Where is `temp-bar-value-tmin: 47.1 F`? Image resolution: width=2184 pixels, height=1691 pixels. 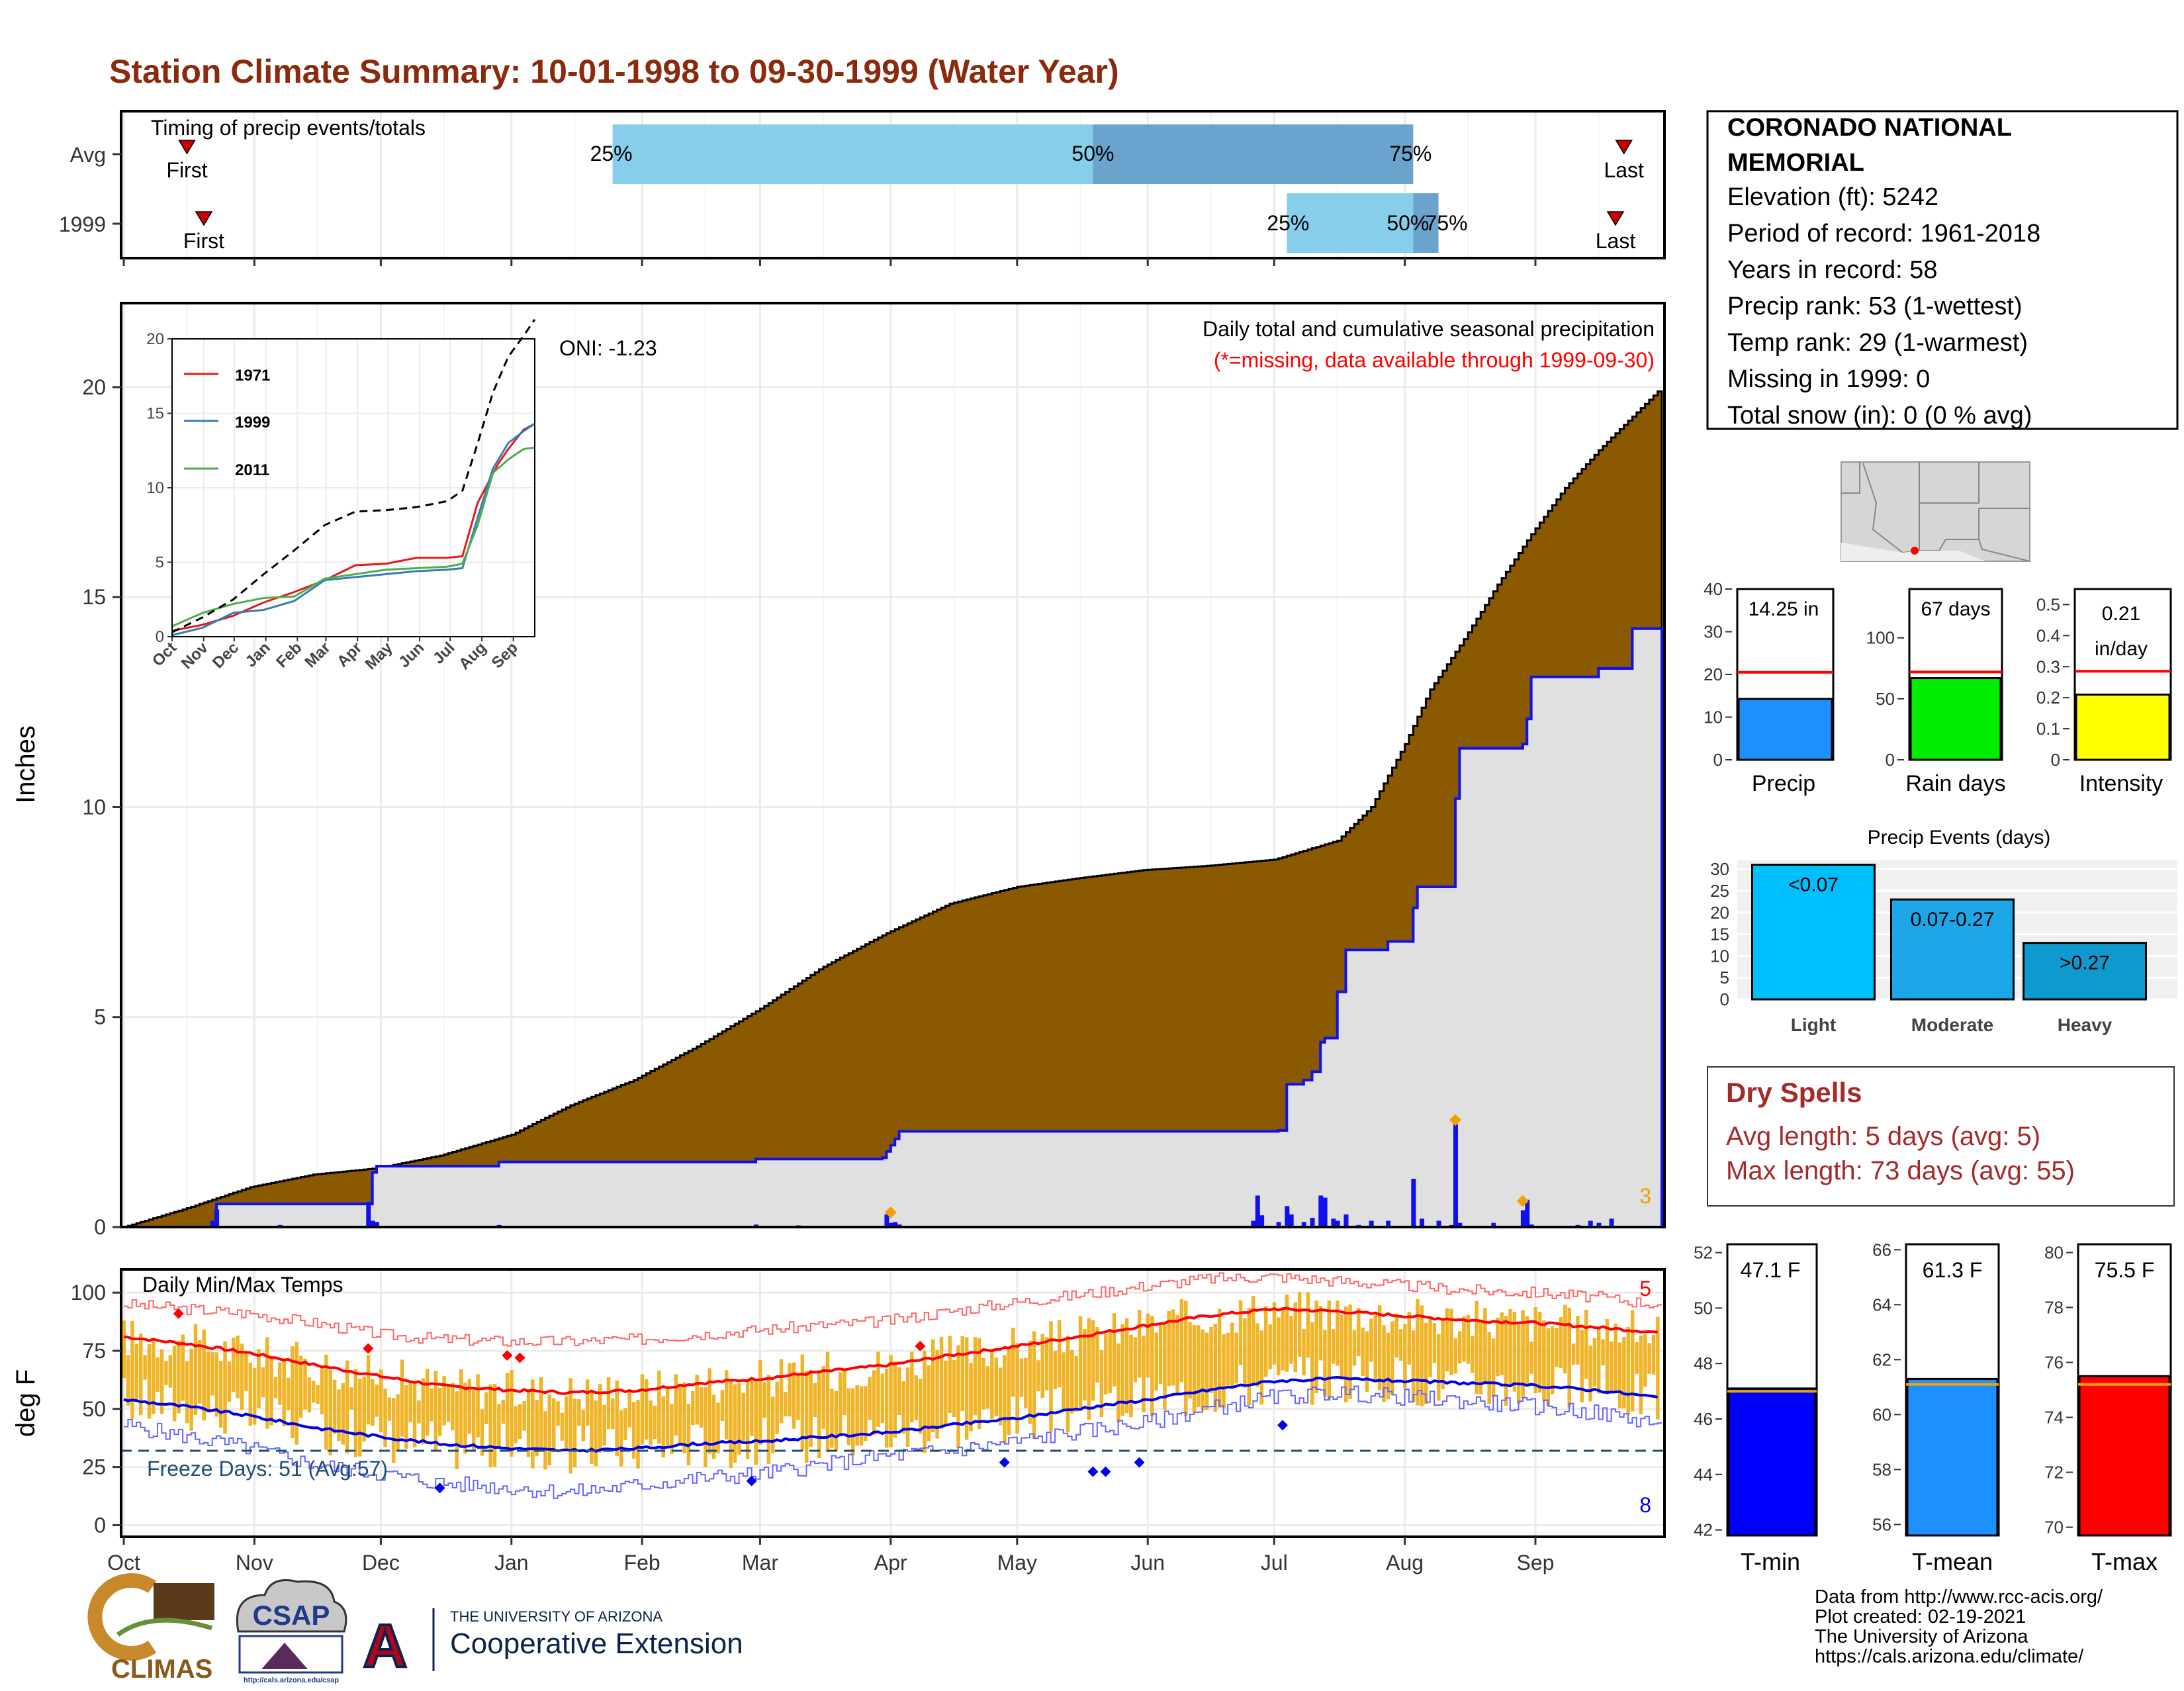
temp-bar-value-tmin: 47.1 F is located at coordinates (1771, 1270).